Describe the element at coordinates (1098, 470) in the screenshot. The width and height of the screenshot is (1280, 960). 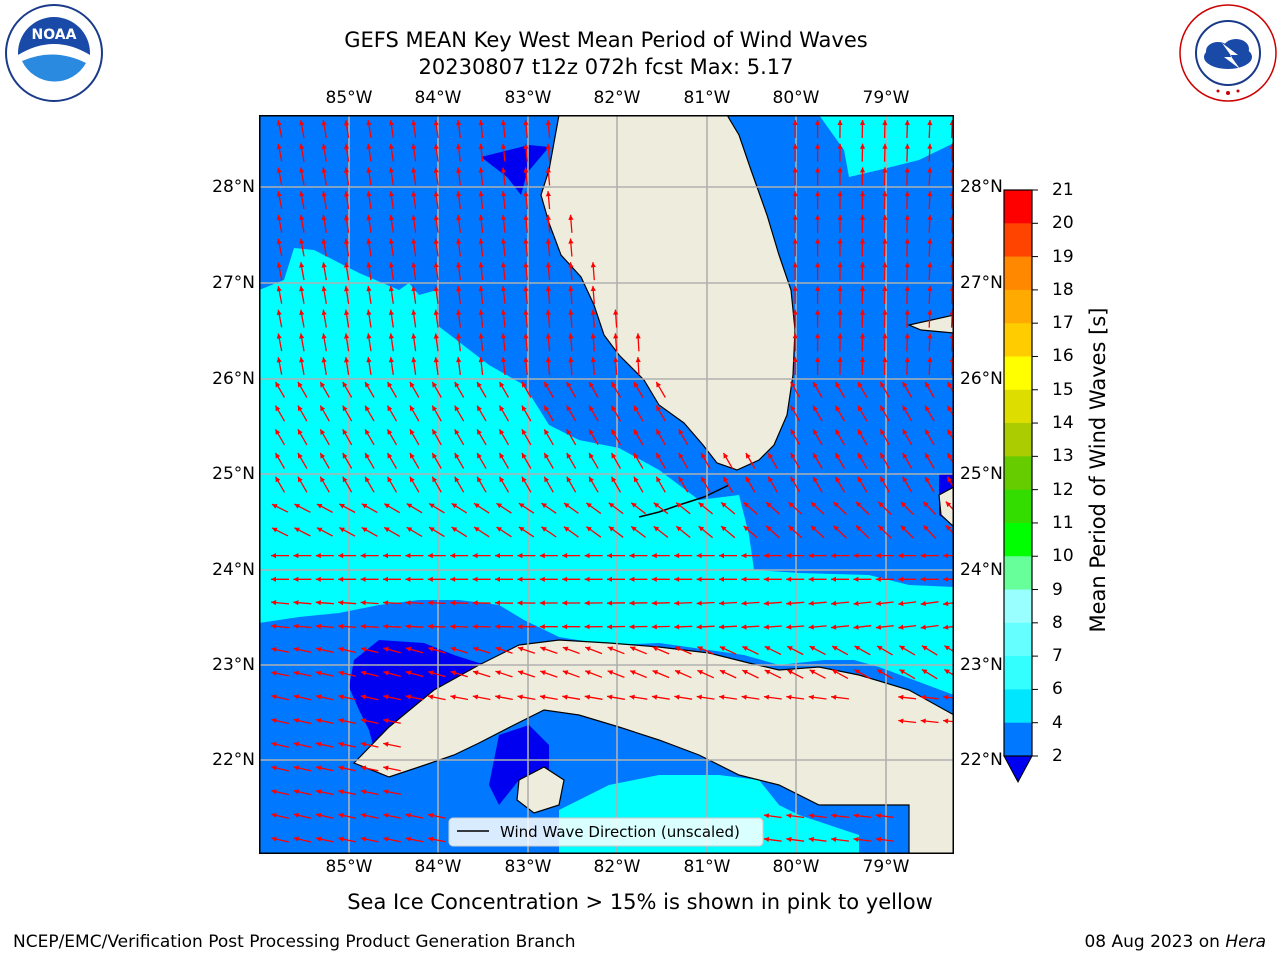
I see `colorbar-label: Mean Period of Wind Waves [s]` at that location.